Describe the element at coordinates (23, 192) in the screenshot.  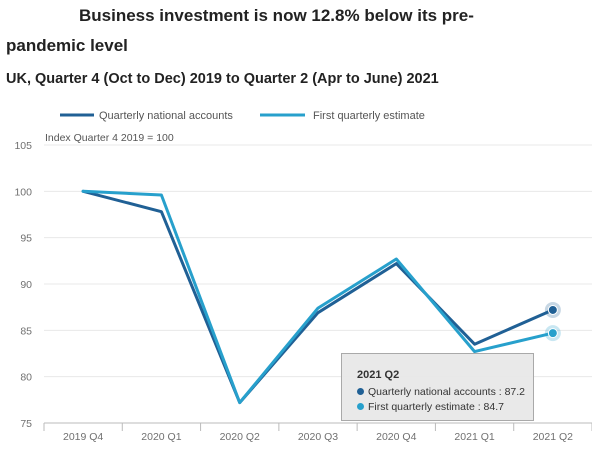
I see `y-tick-label: 100` at that location.